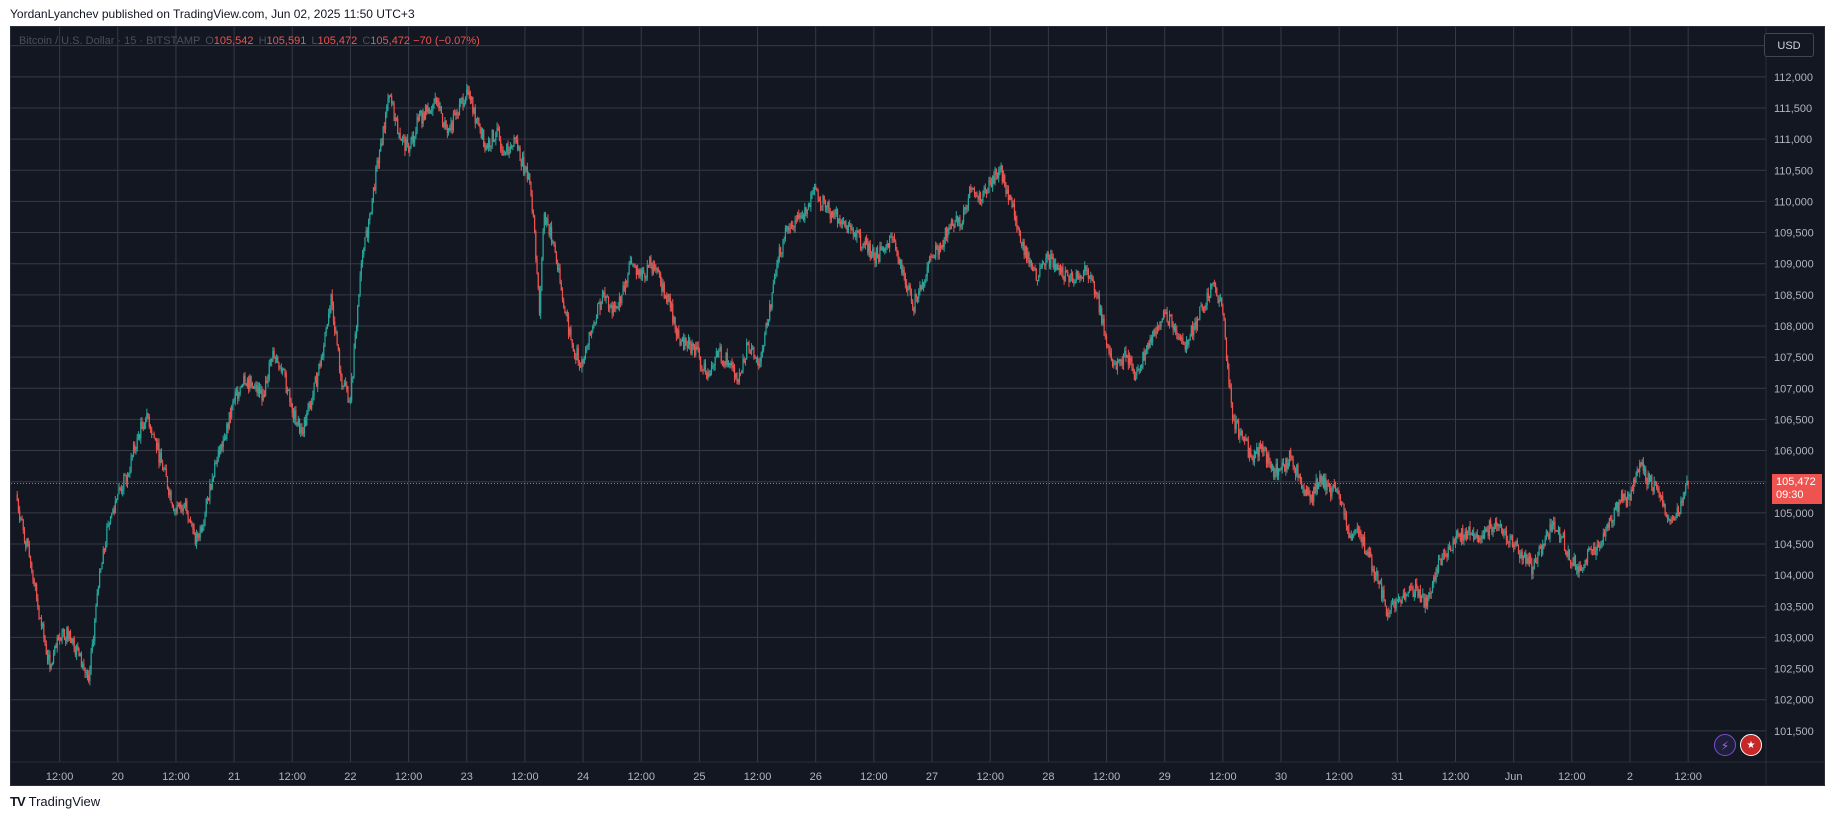 The image size is (1835, 820). I want to click on y-tick-label: 111,500, so click(1793, 109).